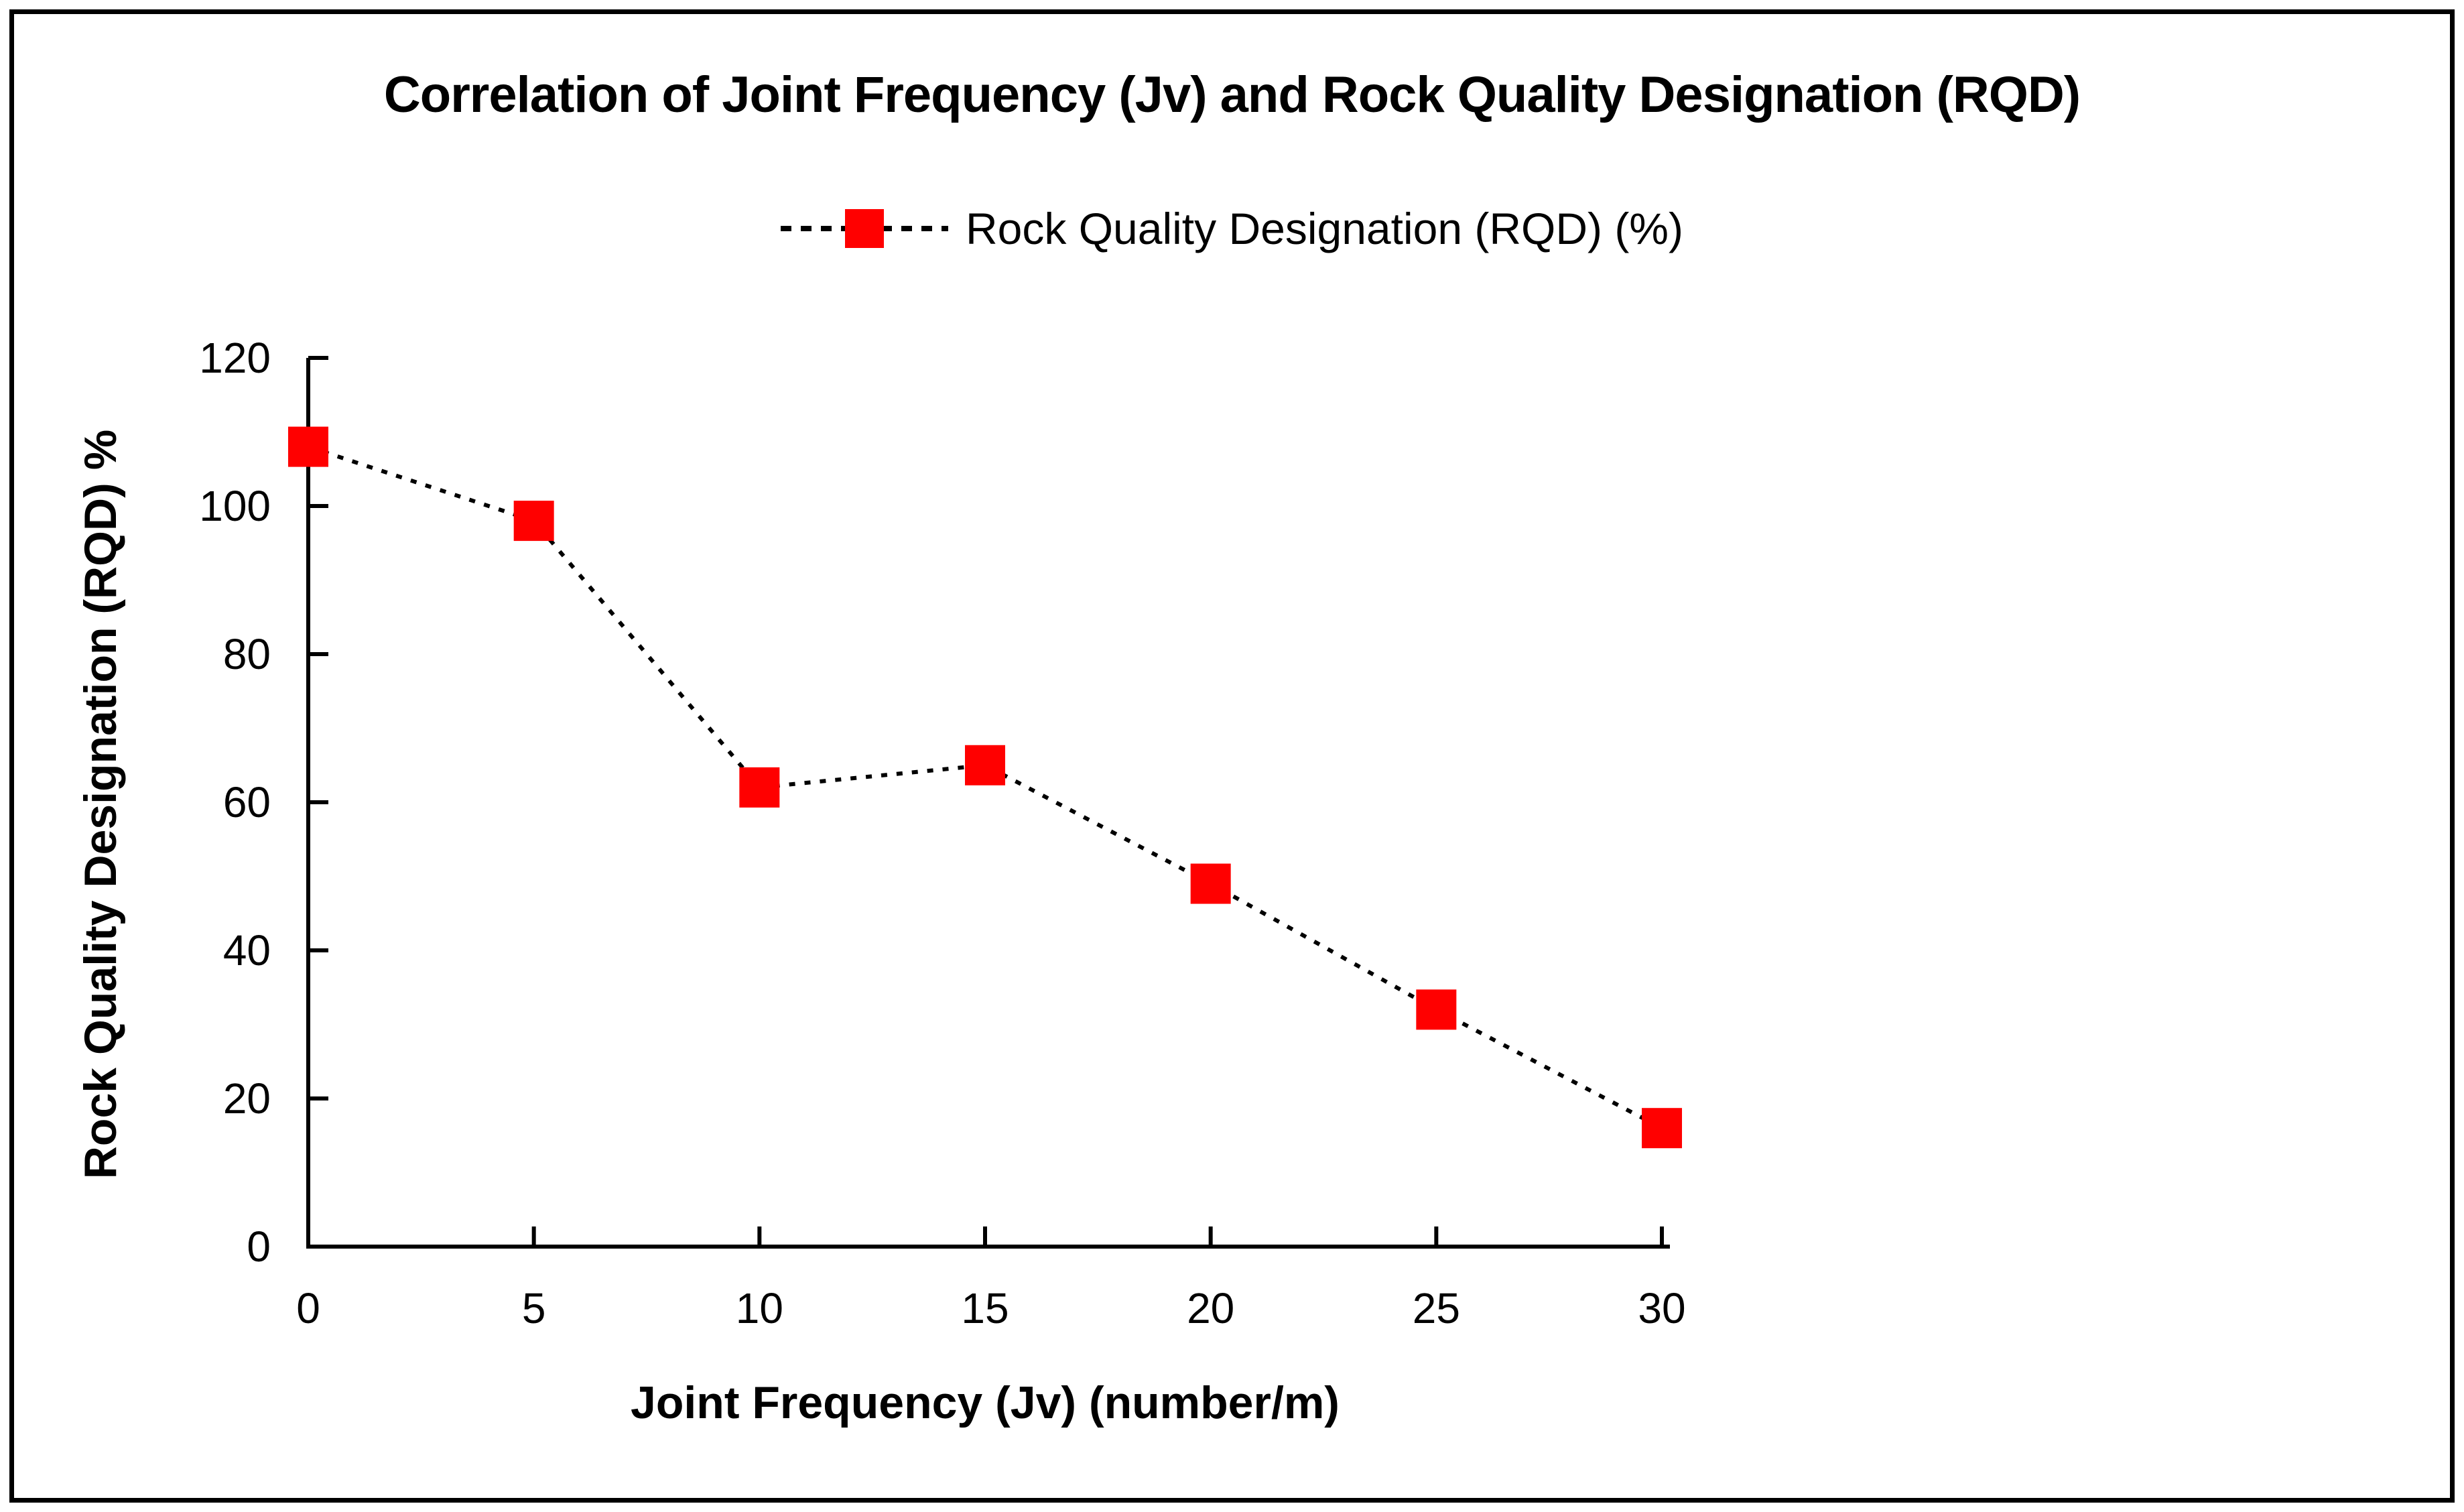 The width and height of the screenshot is (2464, 1512). I want to click on legend: Rock Quality Designation (RQD) (%), so click(1232, 229).